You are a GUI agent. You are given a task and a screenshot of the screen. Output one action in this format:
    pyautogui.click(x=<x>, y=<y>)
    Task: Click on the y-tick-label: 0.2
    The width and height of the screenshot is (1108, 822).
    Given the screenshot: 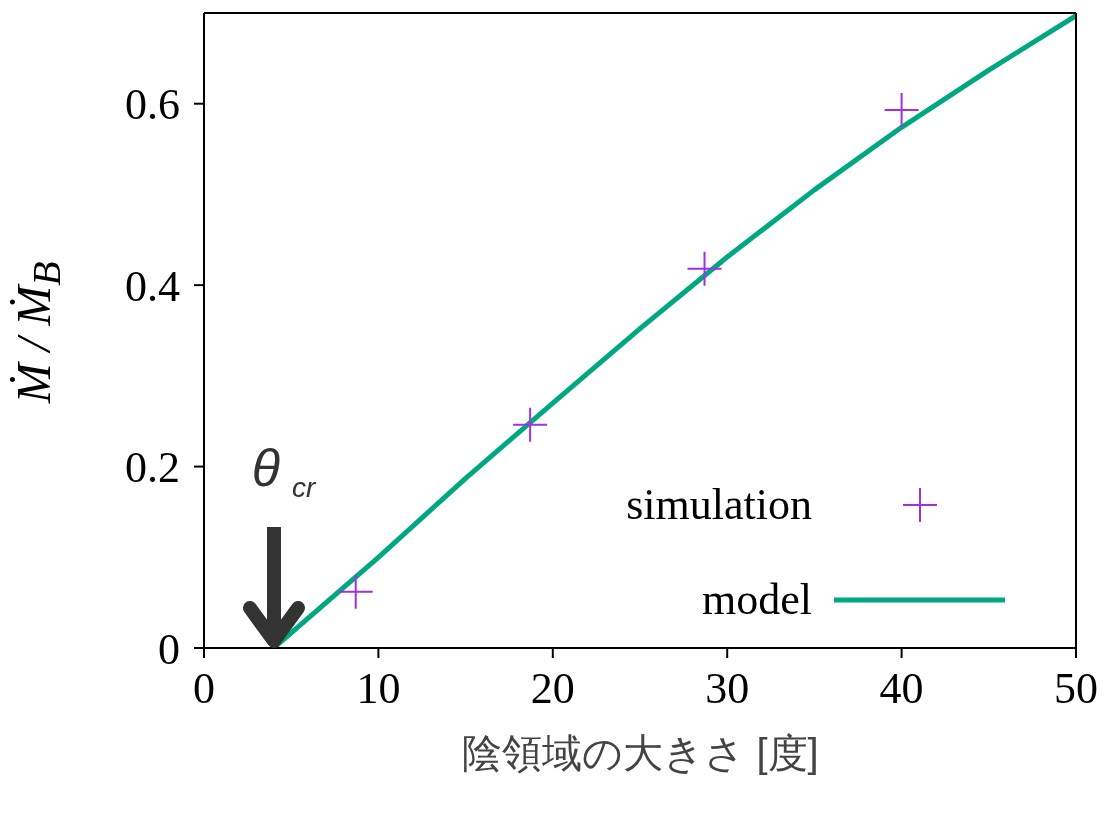 What is the action you would take?
    pyautogui.click(x=152, y=468)
    